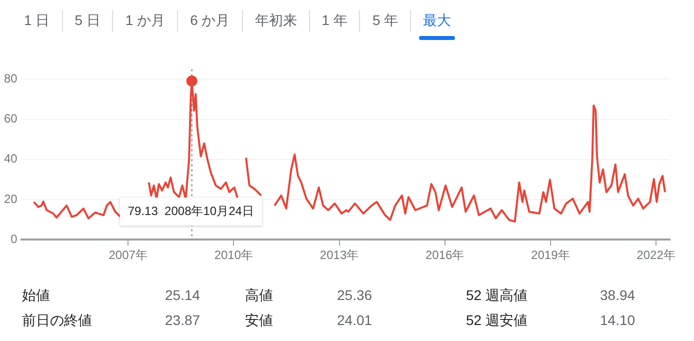  Describe the element at coordinates (87, 20) in the screenshot. I see `text: 5 日` at that location.